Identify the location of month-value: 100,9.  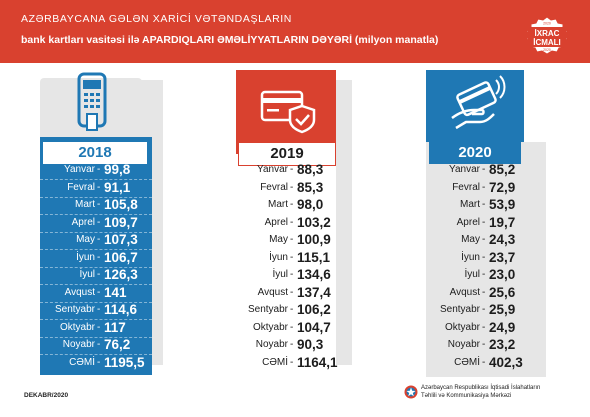
(314, 239).